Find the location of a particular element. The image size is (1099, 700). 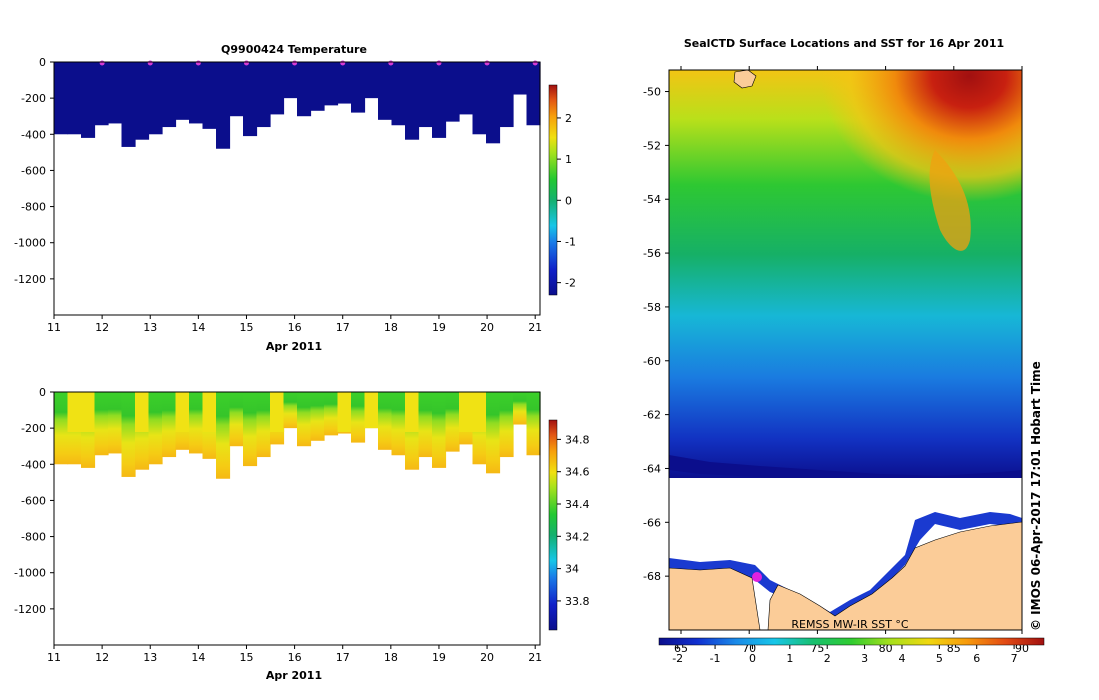

temperature-xtick-label: 11 is located at coordinates (54, 327).